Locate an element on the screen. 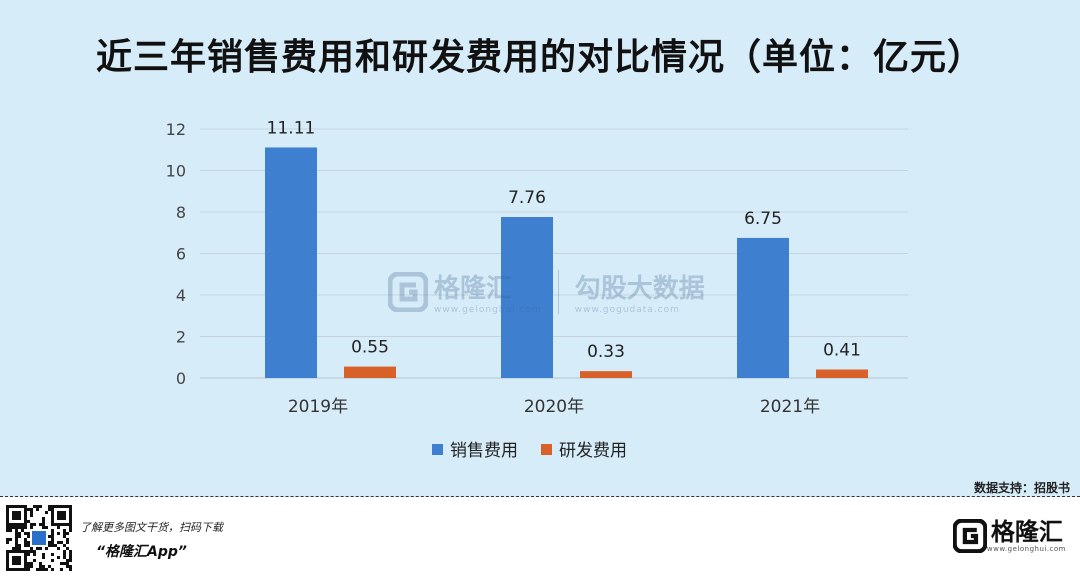 The image size is (1080, 578). footer-brand-name: 格隆汇 is located at coordinates (1026, 532).